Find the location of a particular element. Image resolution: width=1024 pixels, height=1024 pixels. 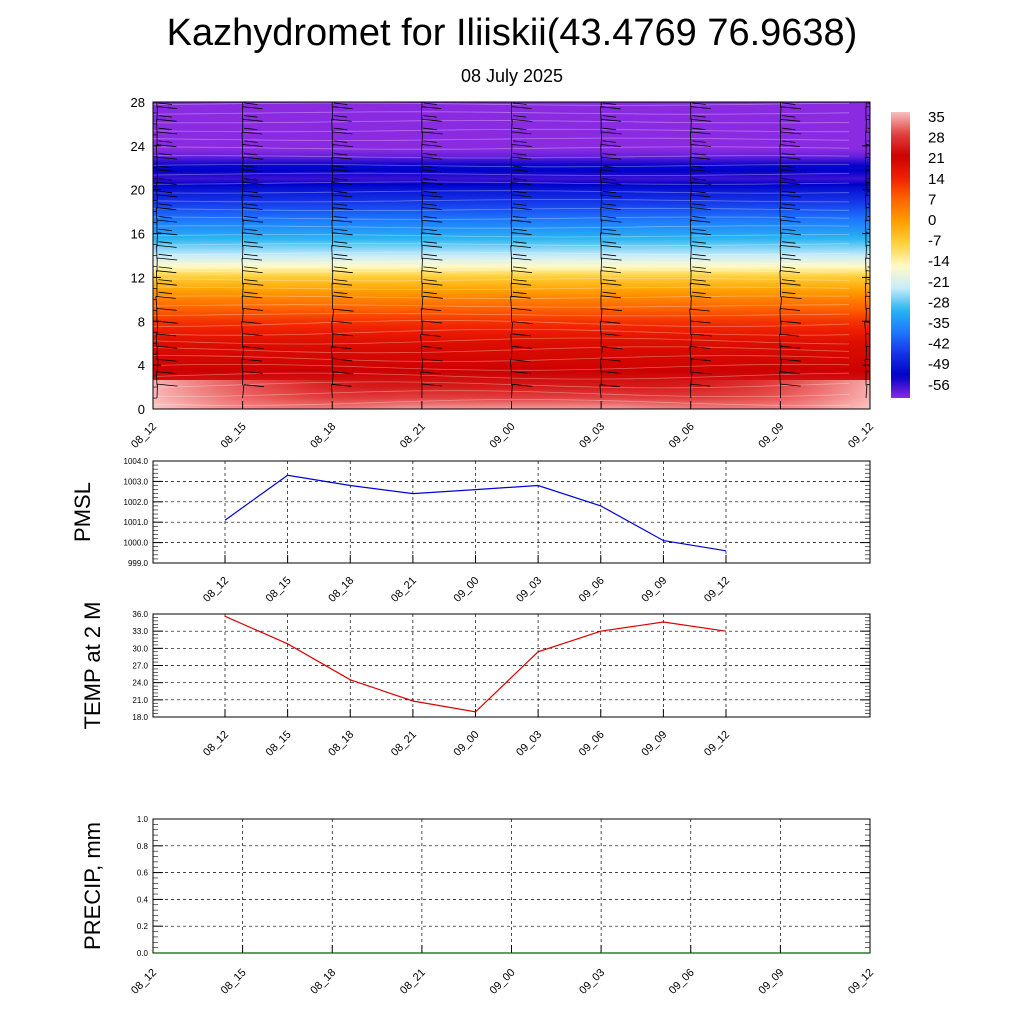

colorbar-labels: 35 28 21 14 7 0 -7 -14 -21 -28 -35 -42 -49 -56 is located at coordinates (939, 251).